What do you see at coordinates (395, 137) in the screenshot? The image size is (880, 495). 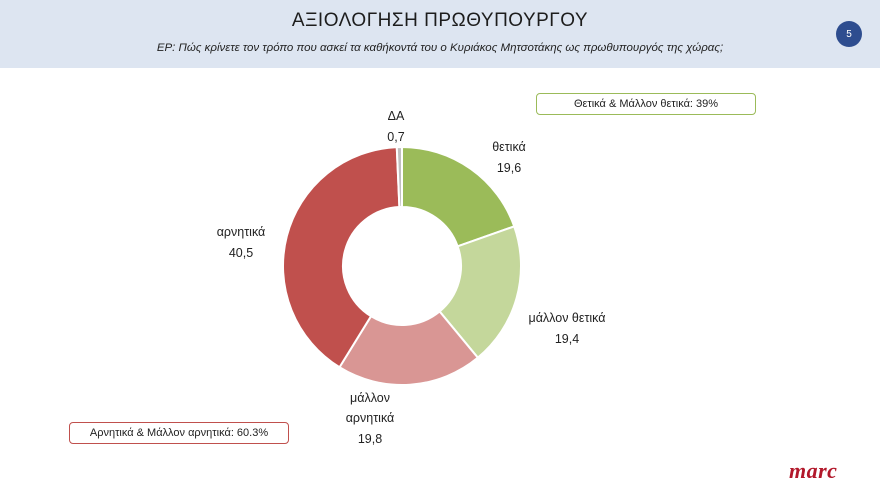 I see `slice-value-4: 0,7` at bounding box center [395, 137].